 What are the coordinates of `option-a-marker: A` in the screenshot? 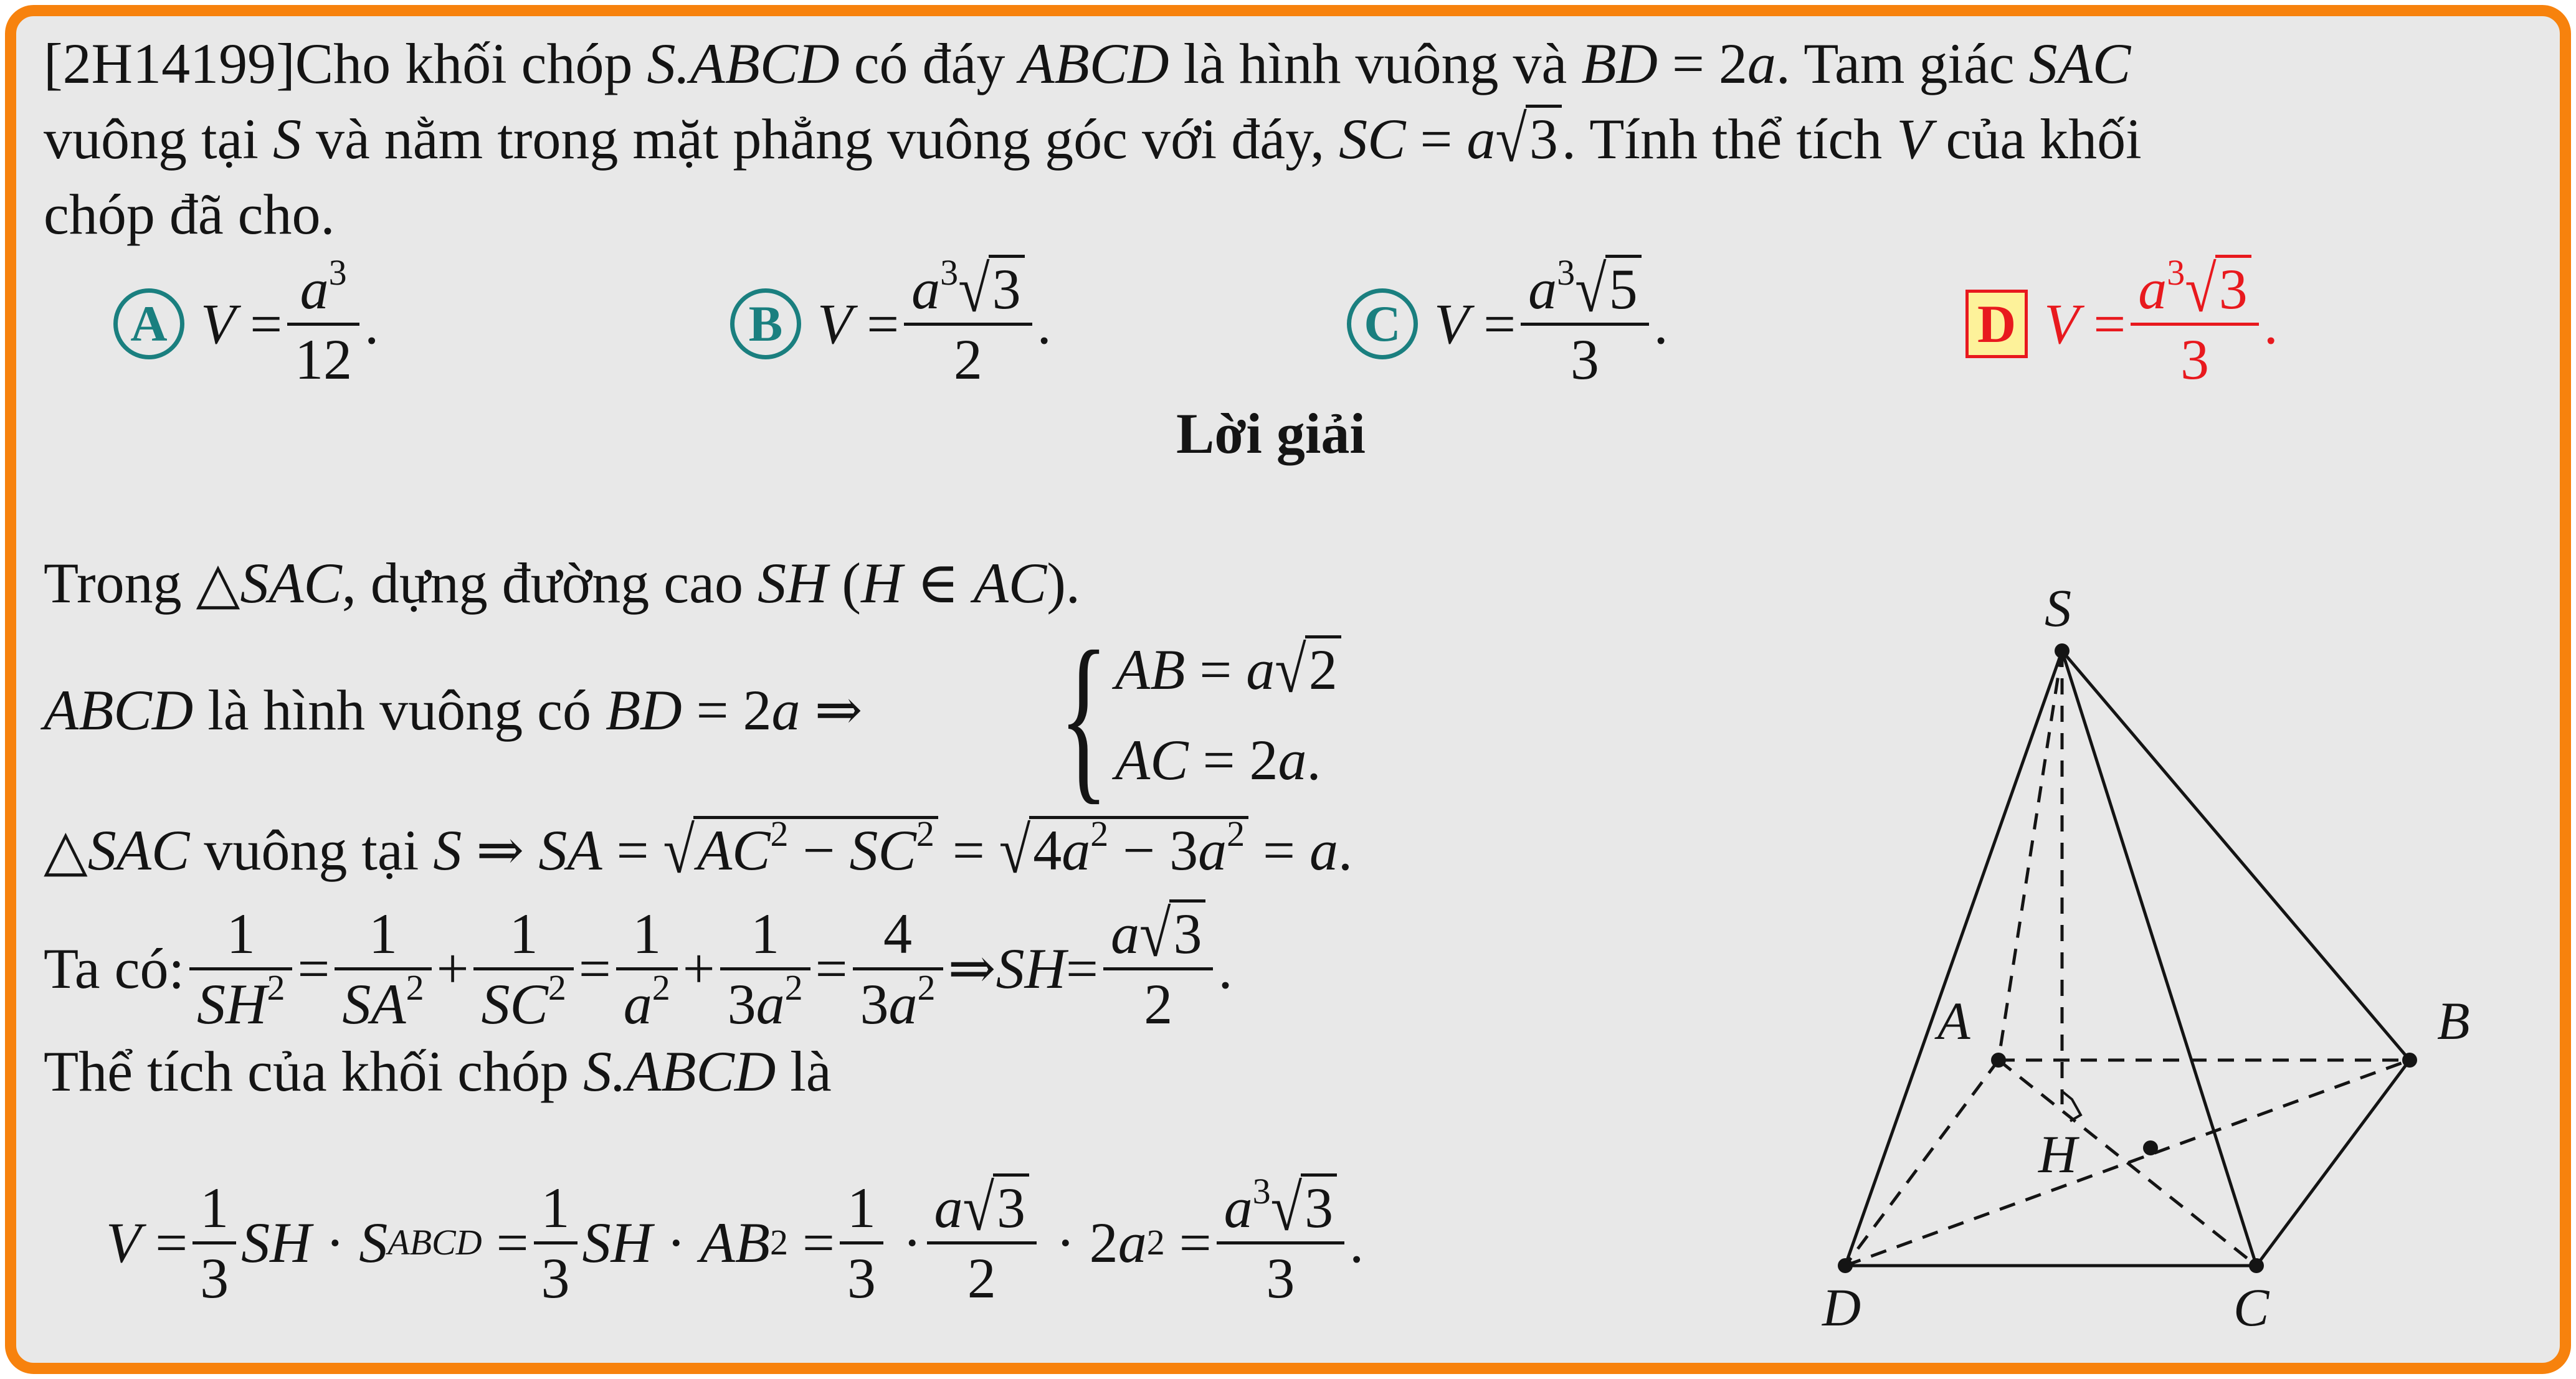 It's located at (148, 323).